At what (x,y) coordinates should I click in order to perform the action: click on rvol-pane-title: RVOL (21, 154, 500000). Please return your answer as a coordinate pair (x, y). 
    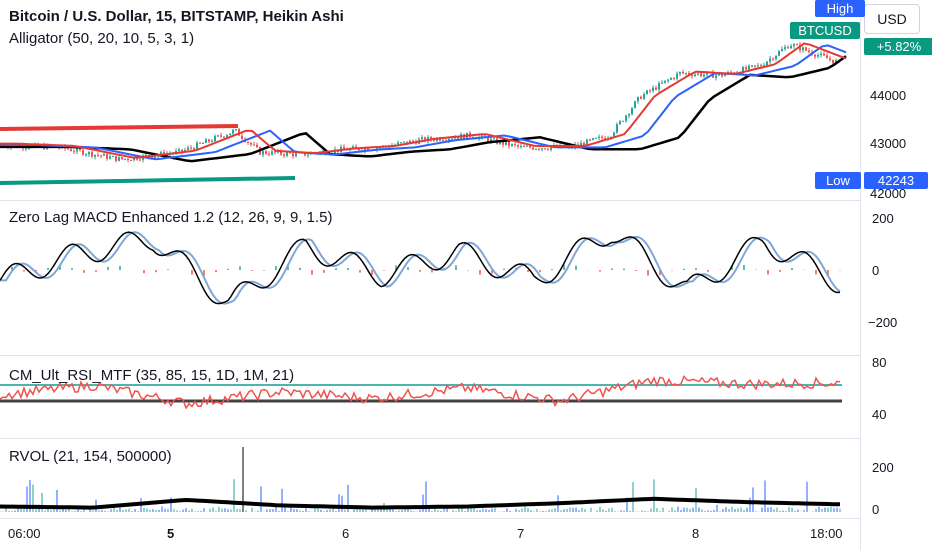
    Looking at the image, I should click on (90, 456).